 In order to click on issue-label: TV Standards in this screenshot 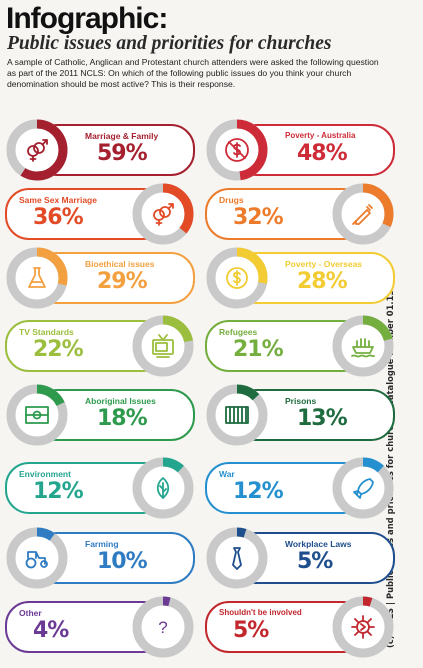, I will do `click(46, 332)`.